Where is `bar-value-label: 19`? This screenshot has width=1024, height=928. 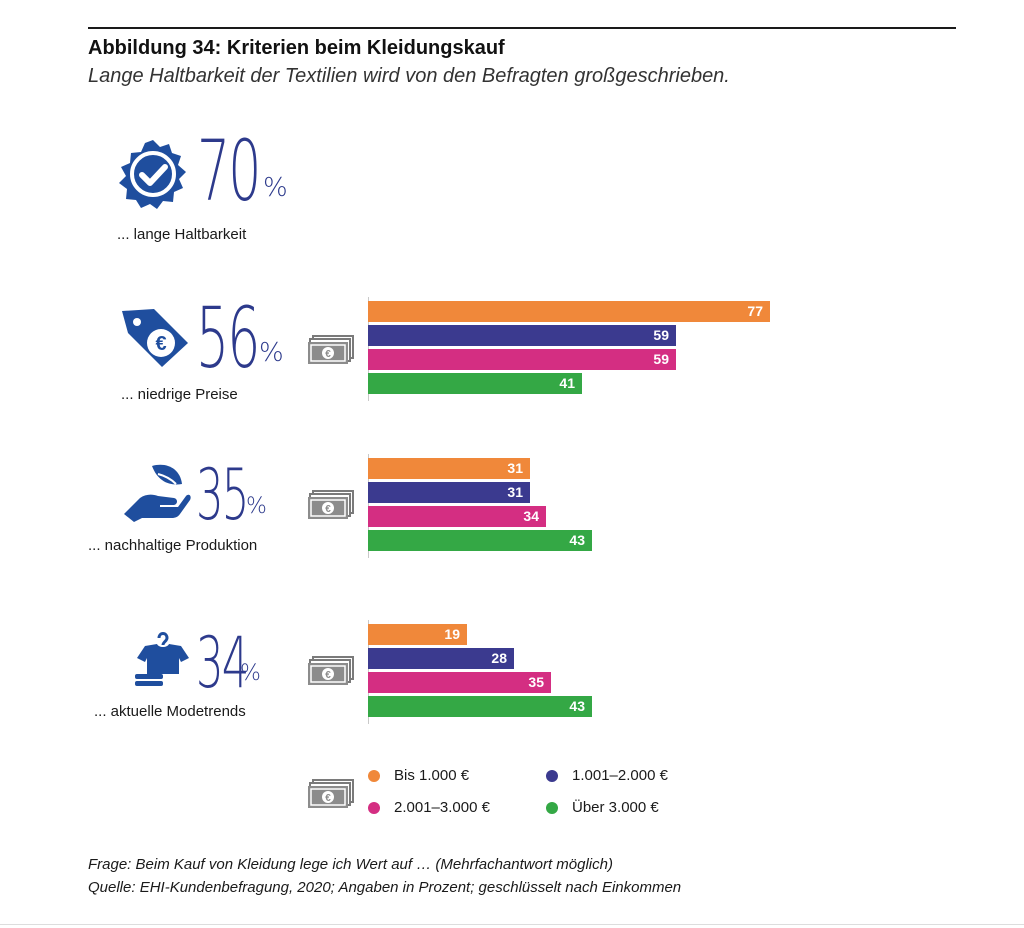
bar-value-label: 19 is located at coordinates (452, 634).